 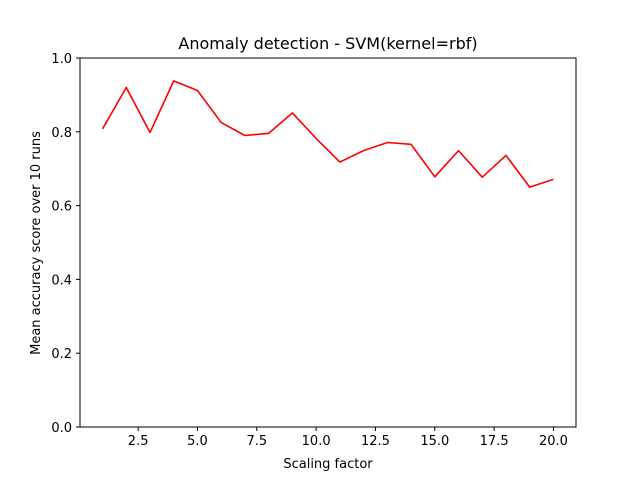 I want to click on x-tick-label: 7.5, so click(x=256, y=441).